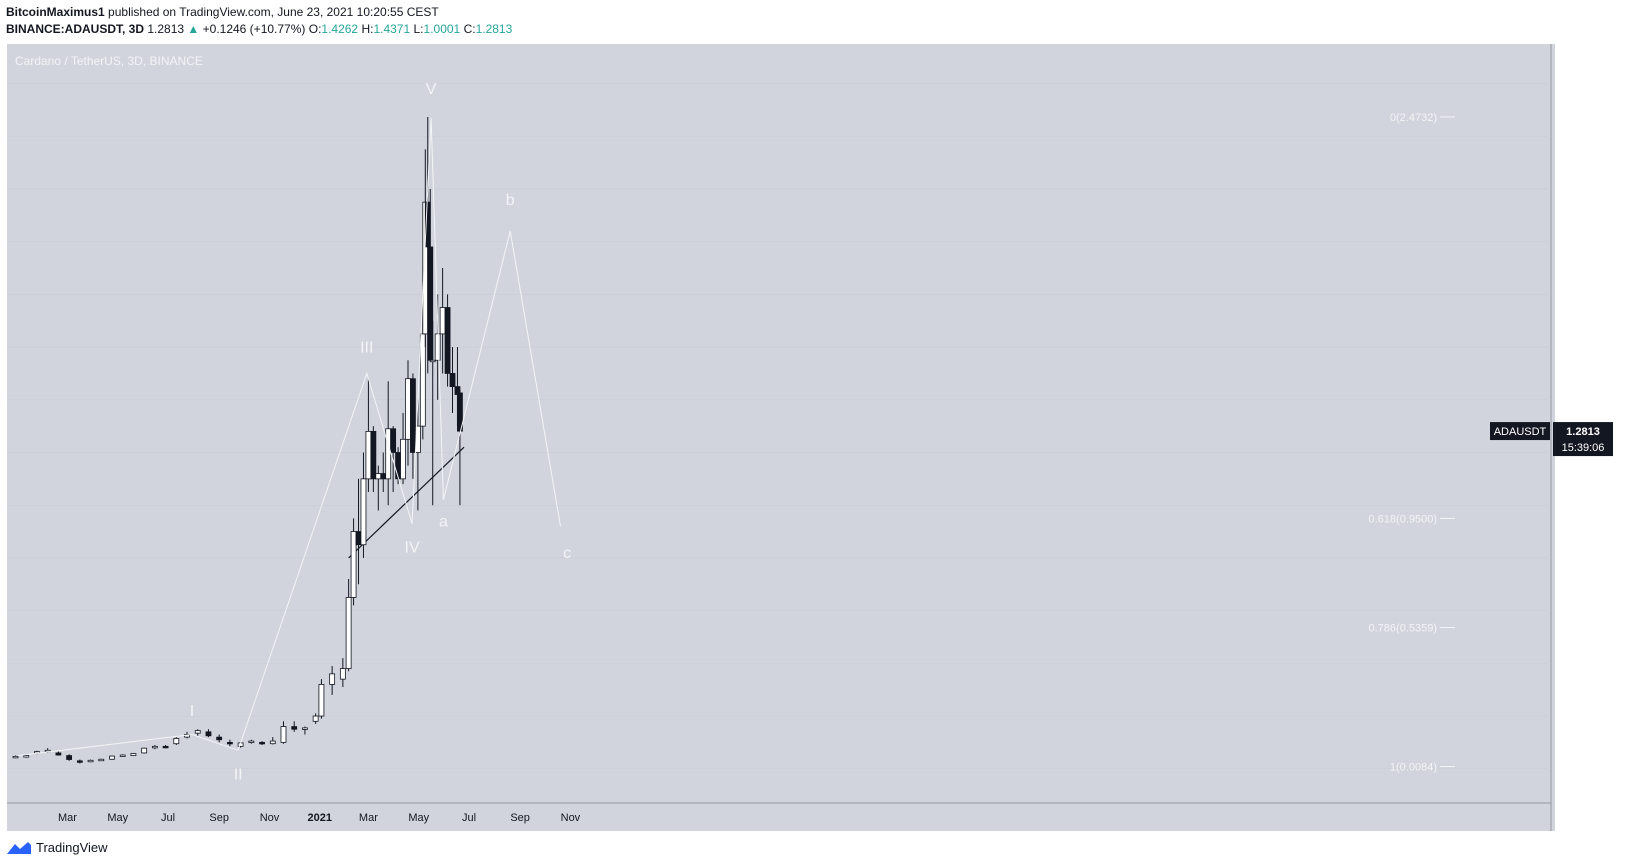  What do you see at coordinates (367, 29) in the screenshot?
I see `high-label: H:` at bounding box center [367, 29].